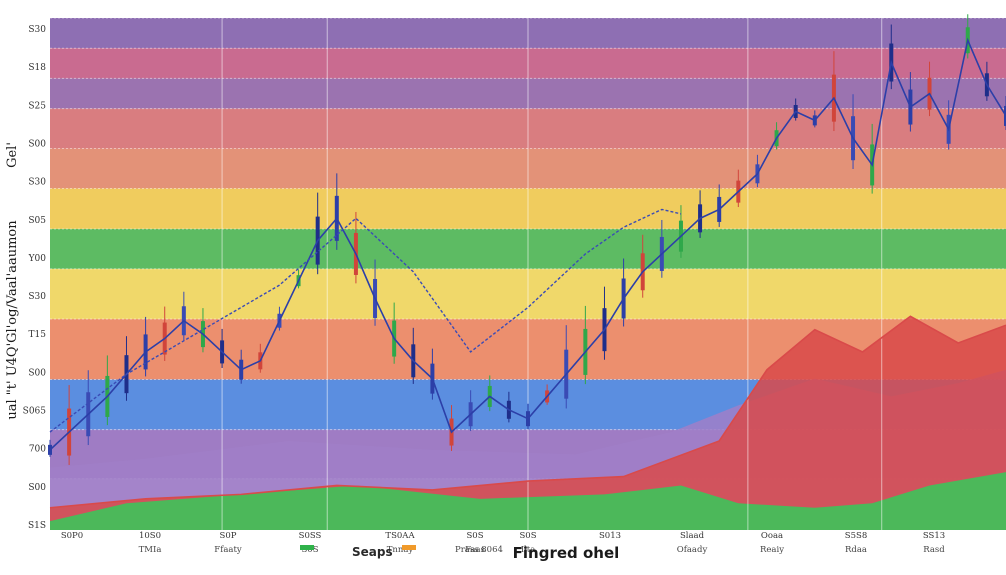 This screenshot has width=1006, height=575. What do you see at coordinates (475, 550) in the screenshot?
I see `x-tick-sublabel: Faas` at bounding box center [475, 550].